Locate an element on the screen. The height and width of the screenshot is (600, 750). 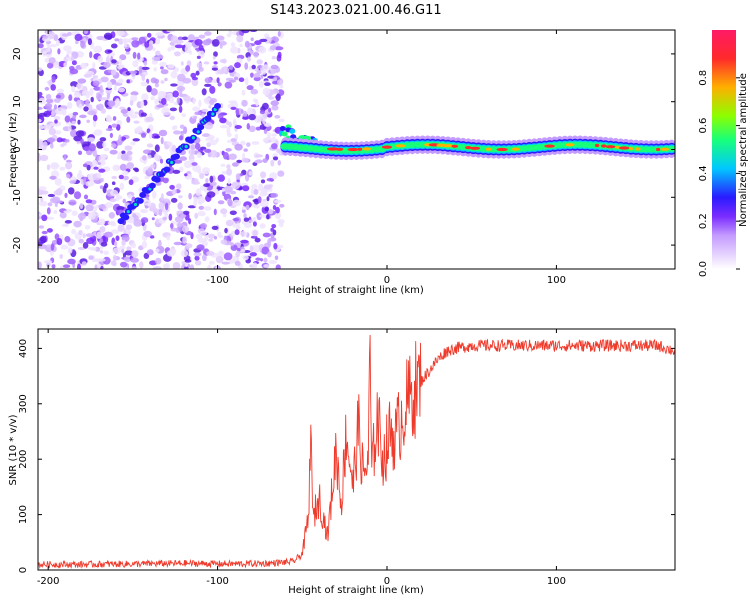
x-tick-label: -200 is located at coordinates (48, 581).